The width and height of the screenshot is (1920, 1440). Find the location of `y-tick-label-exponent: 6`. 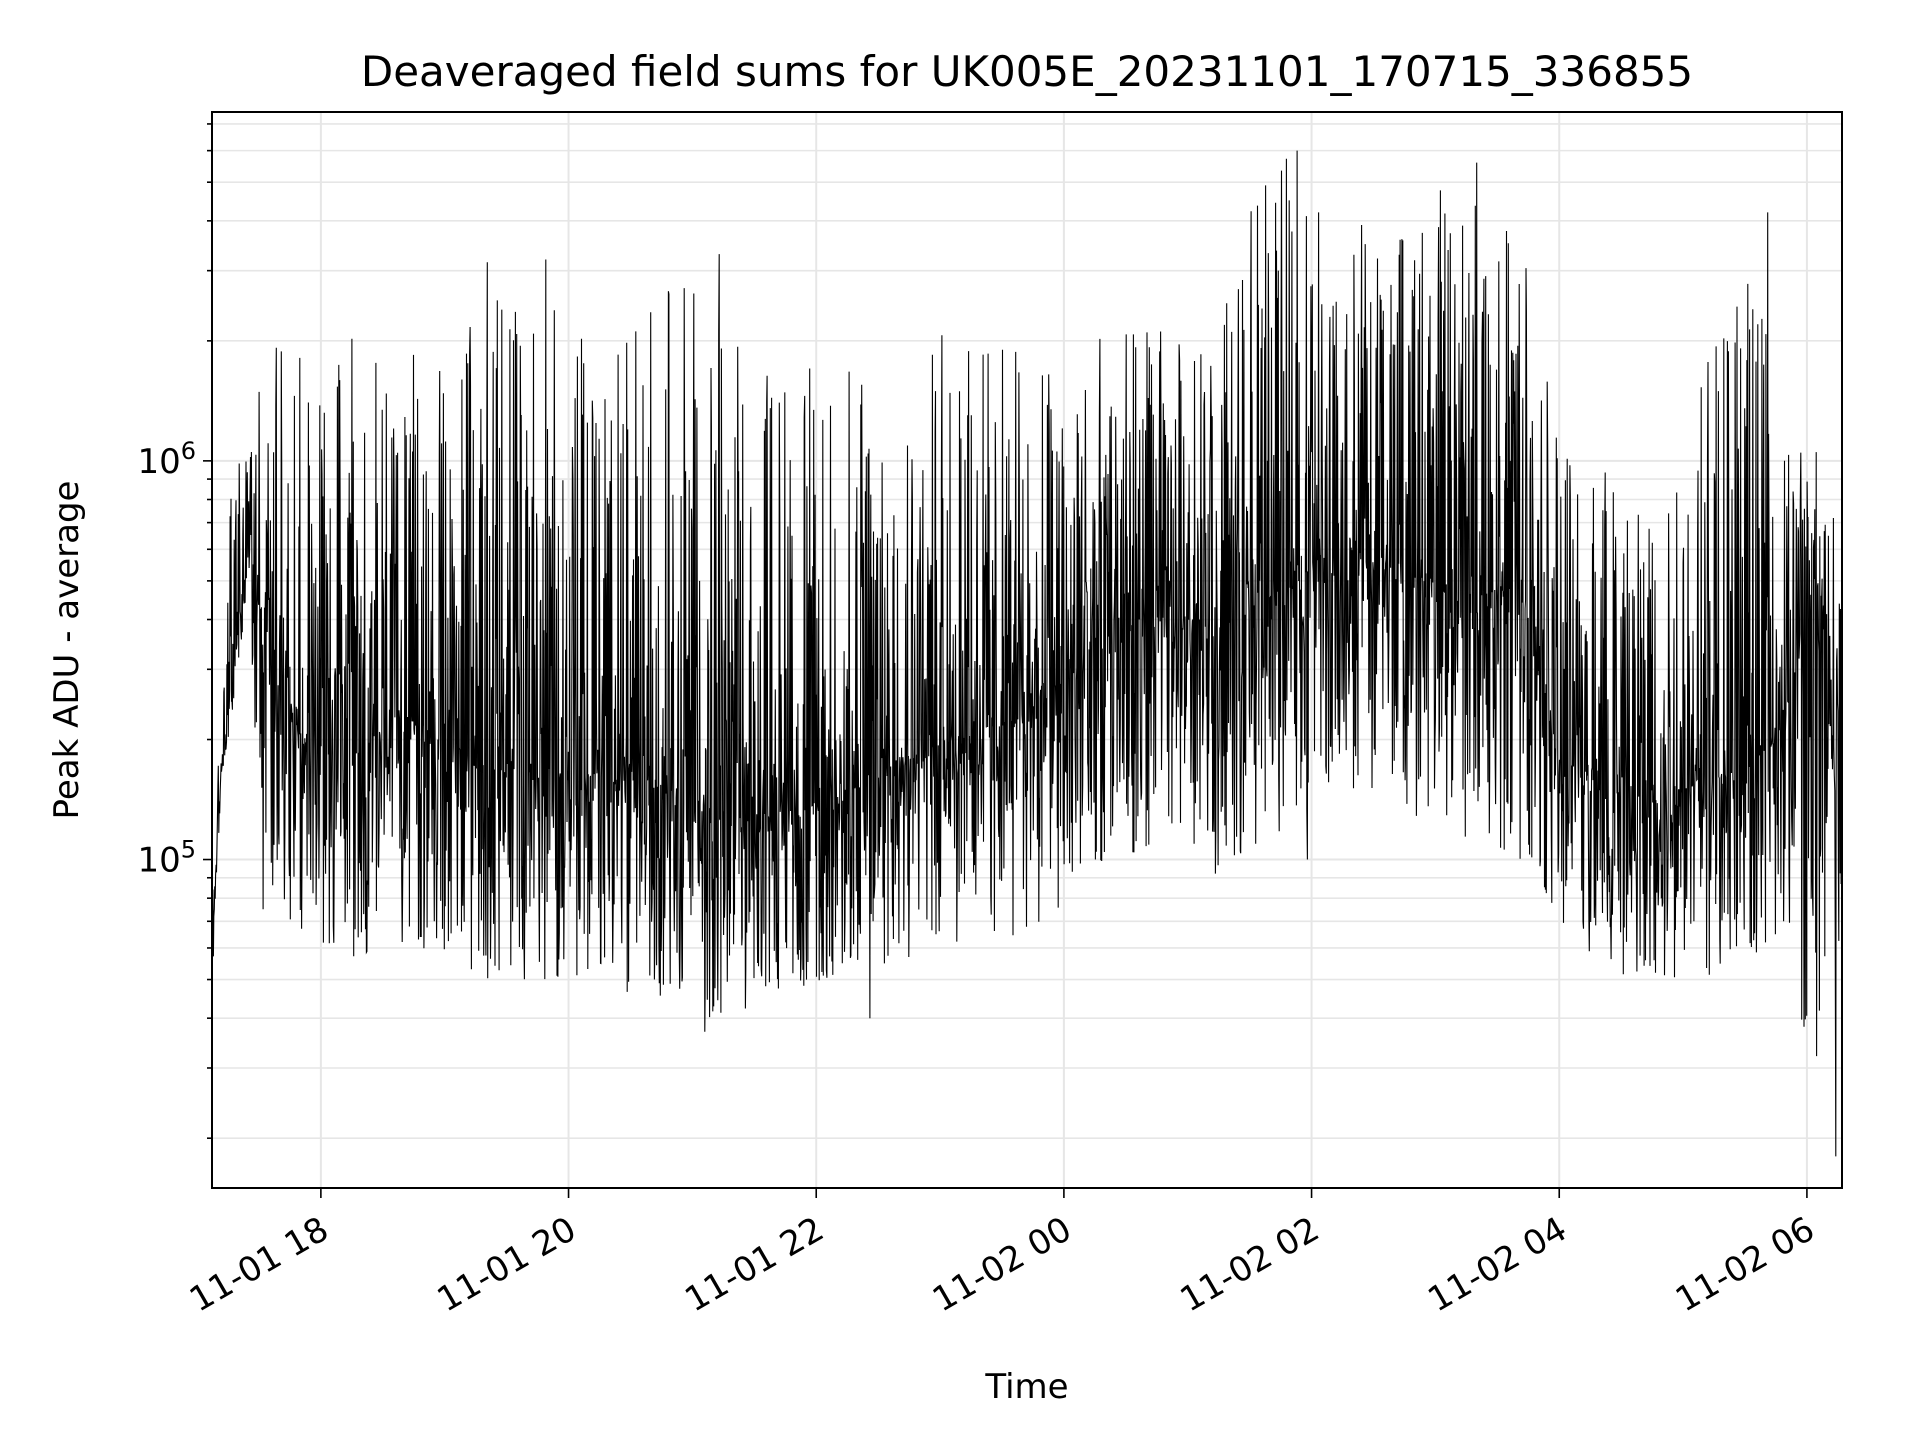

y-tick-label-exponent: 6 is located at coordinates (188, 451).